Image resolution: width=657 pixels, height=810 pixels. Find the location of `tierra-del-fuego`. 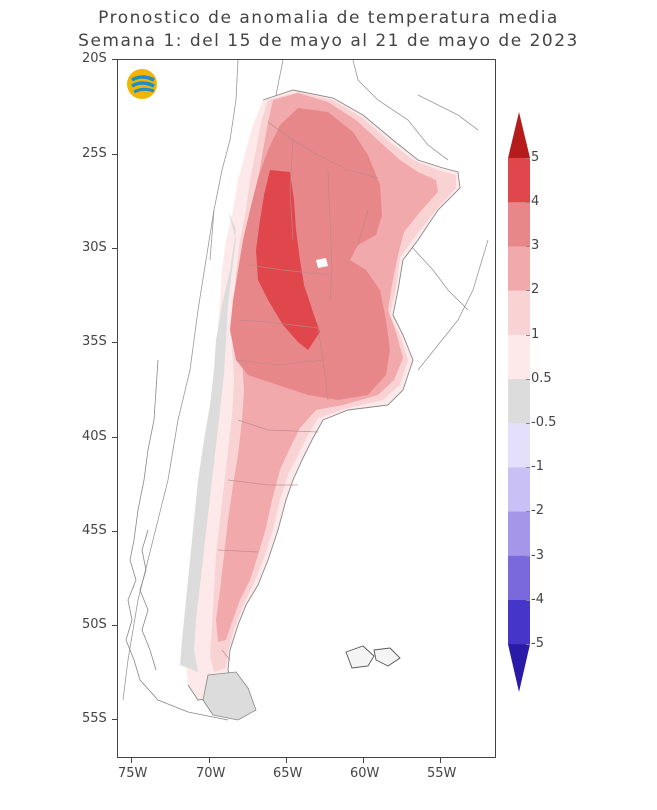

tierra-del-fuego is located at coordinates (229, 696).